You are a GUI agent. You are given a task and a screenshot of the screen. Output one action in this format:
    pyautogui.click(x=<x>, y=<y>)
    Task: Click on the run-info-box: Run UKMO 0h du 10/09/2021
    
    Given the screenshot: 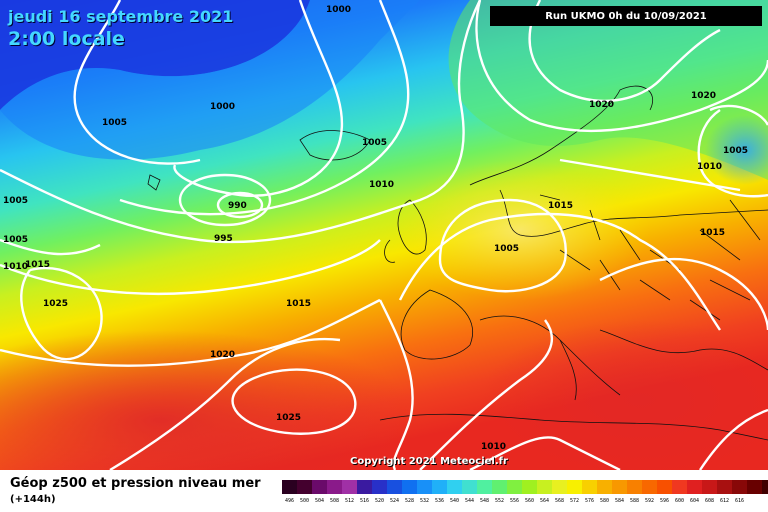 What is the action you would take?
    pyautogui.click(x=626, y=16)
    